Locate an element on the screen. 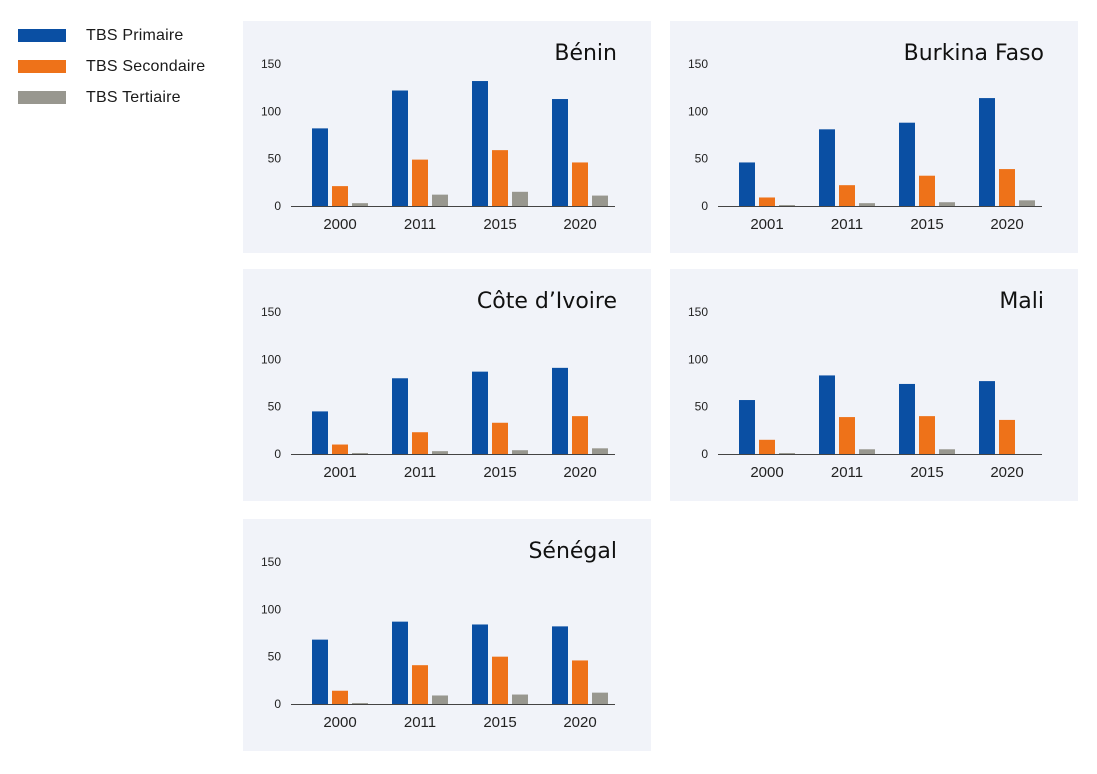  chart-title: Mali is located at coordinates (1021, 301).